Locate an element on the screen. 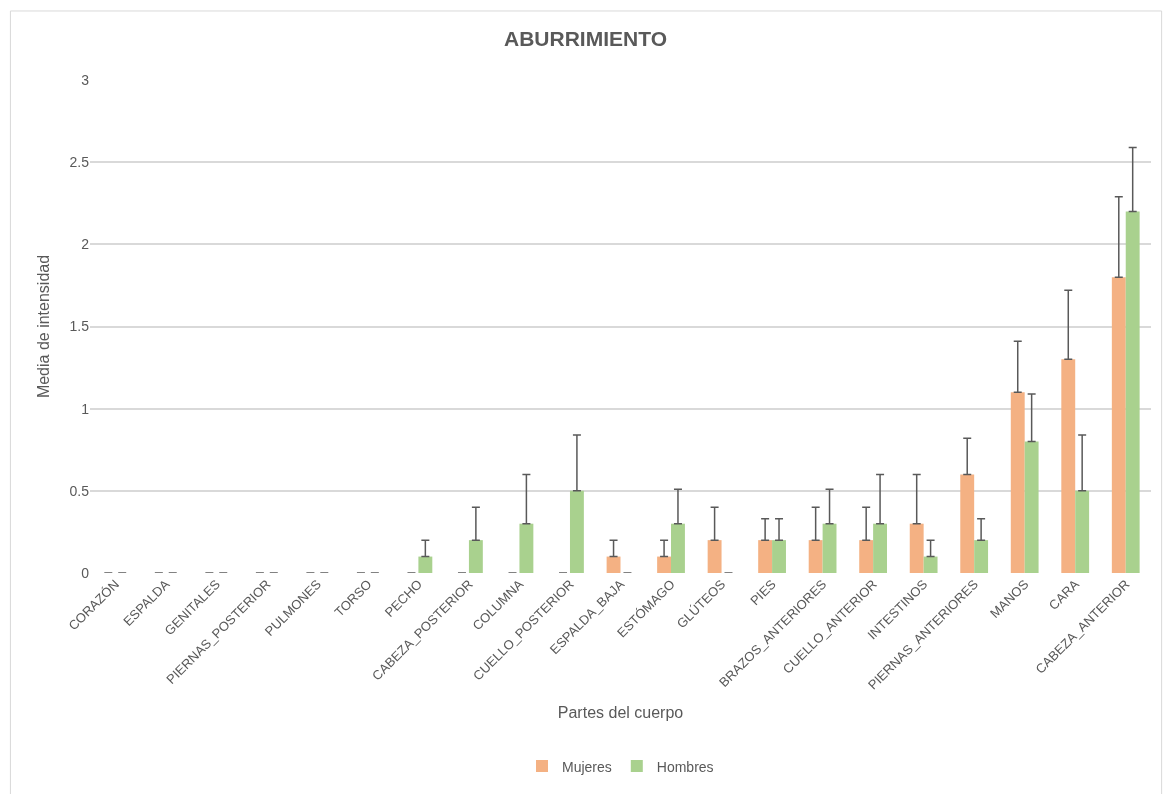 Image resolution: width=1171 pixels, height=794 pixels. y-tick-label: 1.5 is located at coordinates (79, 326).